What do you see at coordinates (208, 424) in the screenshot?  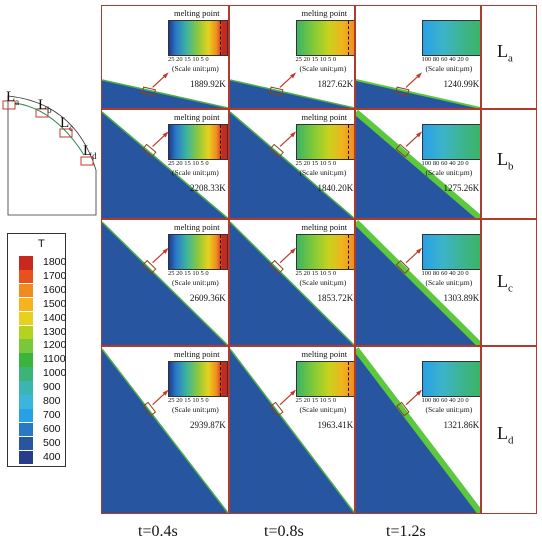 I see `peak-temperature-value: 2939.87K` at bounding box center [208, 424].